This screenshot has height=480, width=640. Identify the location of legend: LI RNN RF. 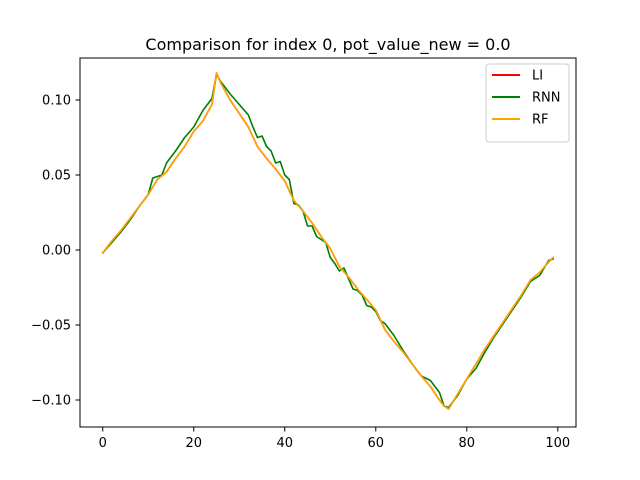
(527, 103).